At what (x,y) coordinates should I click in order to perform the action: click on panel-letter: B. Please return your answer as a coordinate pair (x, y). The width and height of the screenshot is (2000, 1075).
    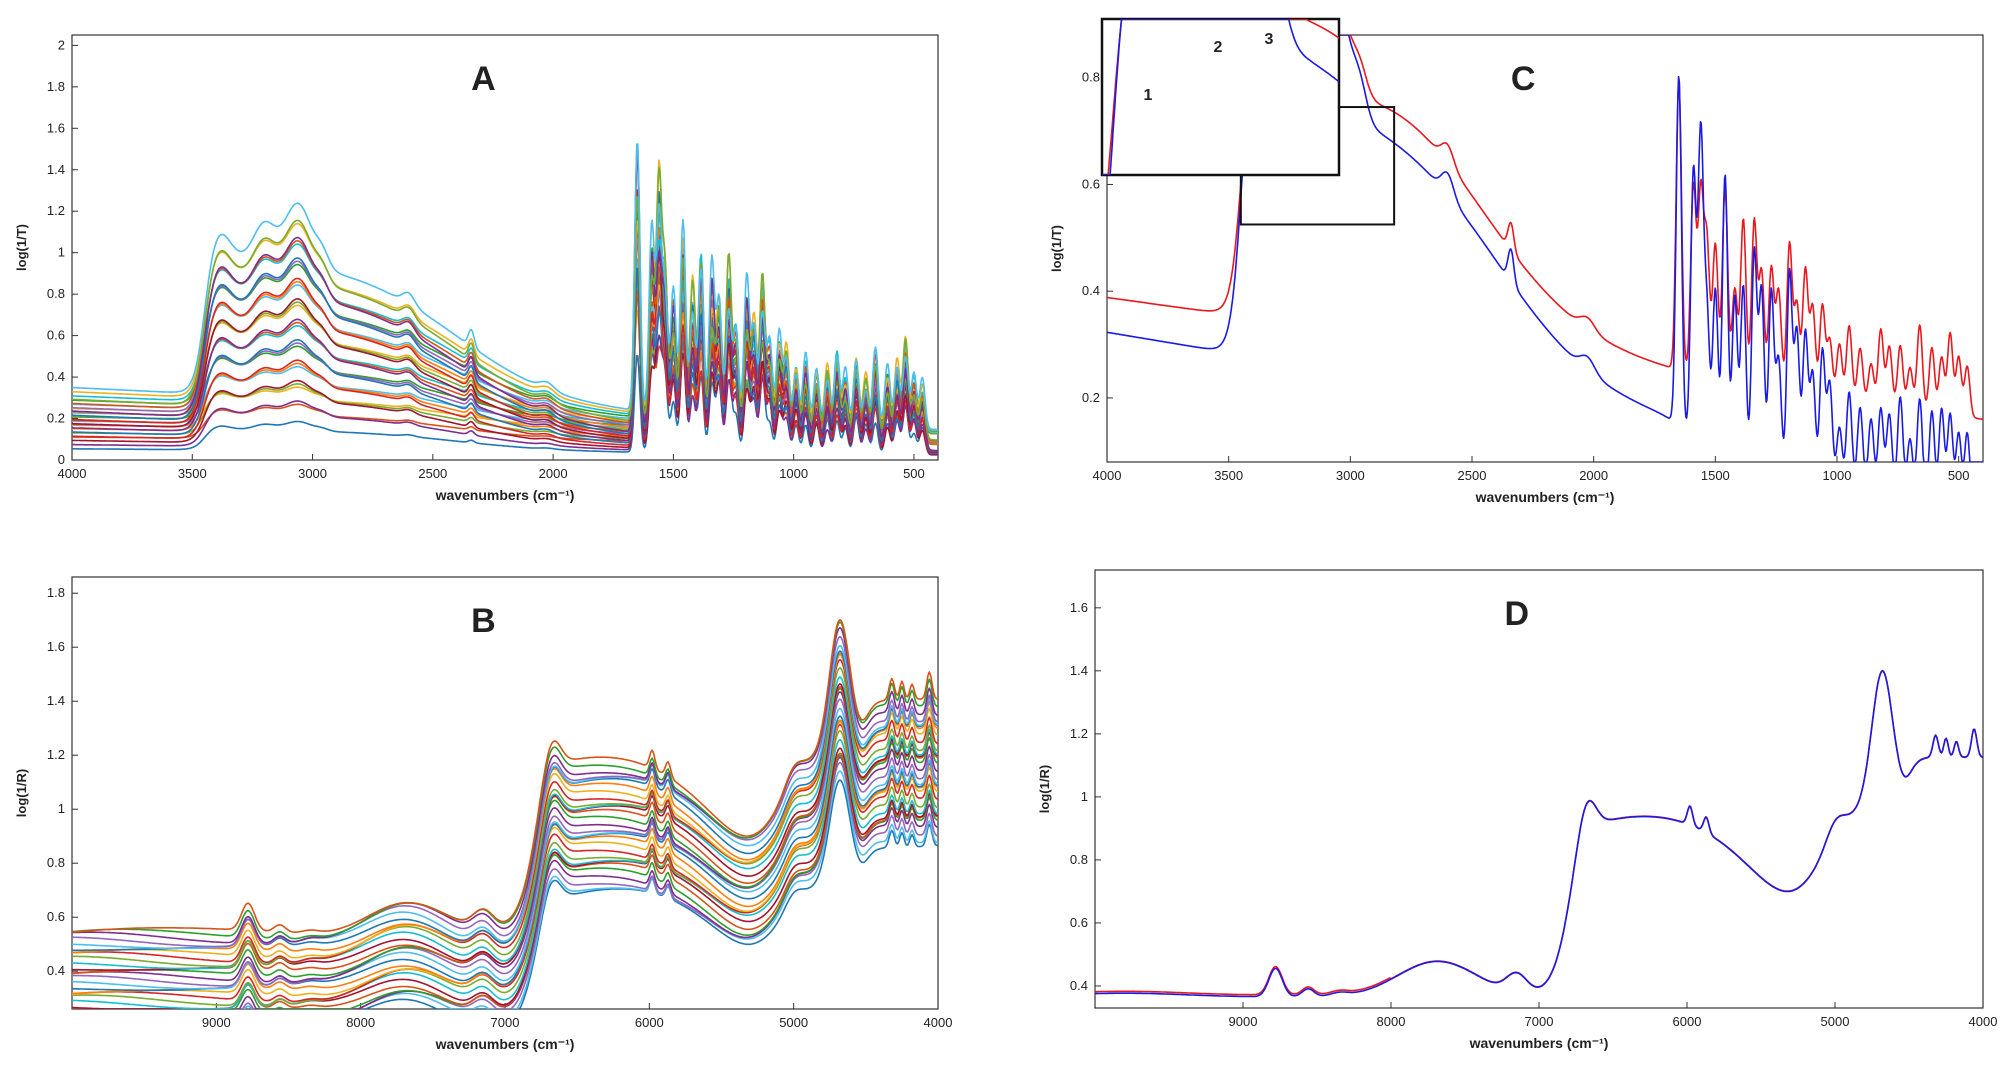
    Looking at the image, I should click on (483, 621).